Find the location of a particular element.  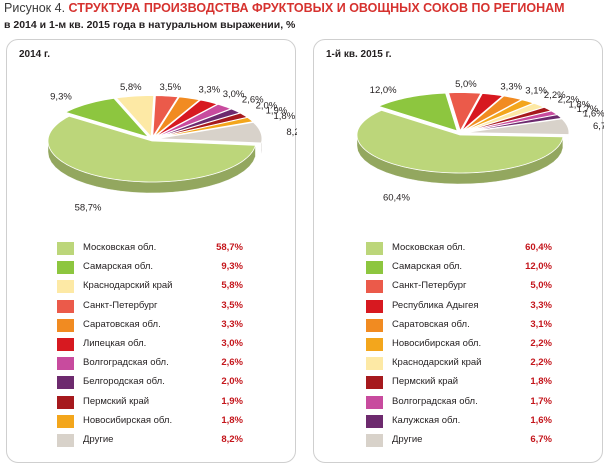

pie-value-label: 12,0% is located at coordinates (383, 90).